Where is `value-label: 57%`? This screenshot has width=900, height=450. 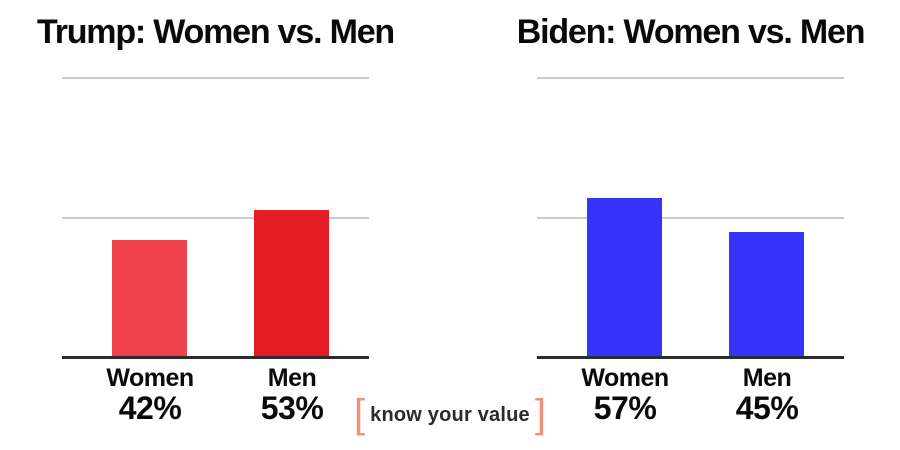
value-label: 57% is located at coordinates (625, 408).